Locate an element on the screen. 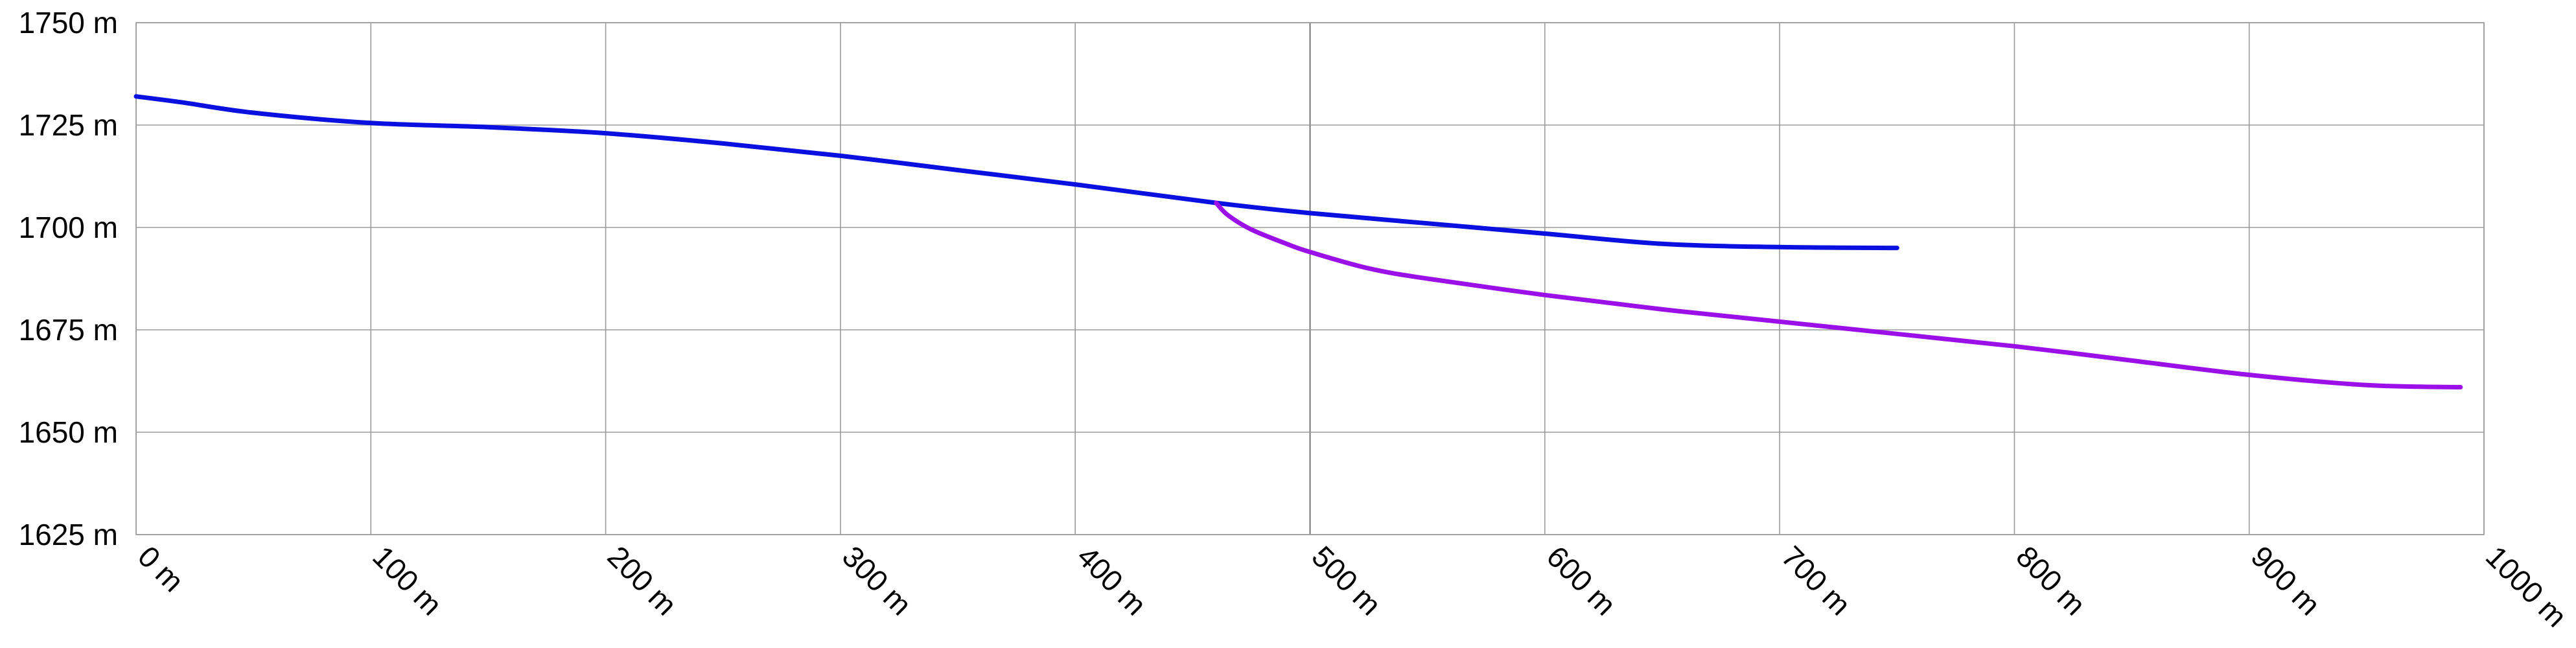 Image resolution: width=2576 pixels, height=648 pixels. x-tick-label: 300 m is located at coordinates (877, 580).